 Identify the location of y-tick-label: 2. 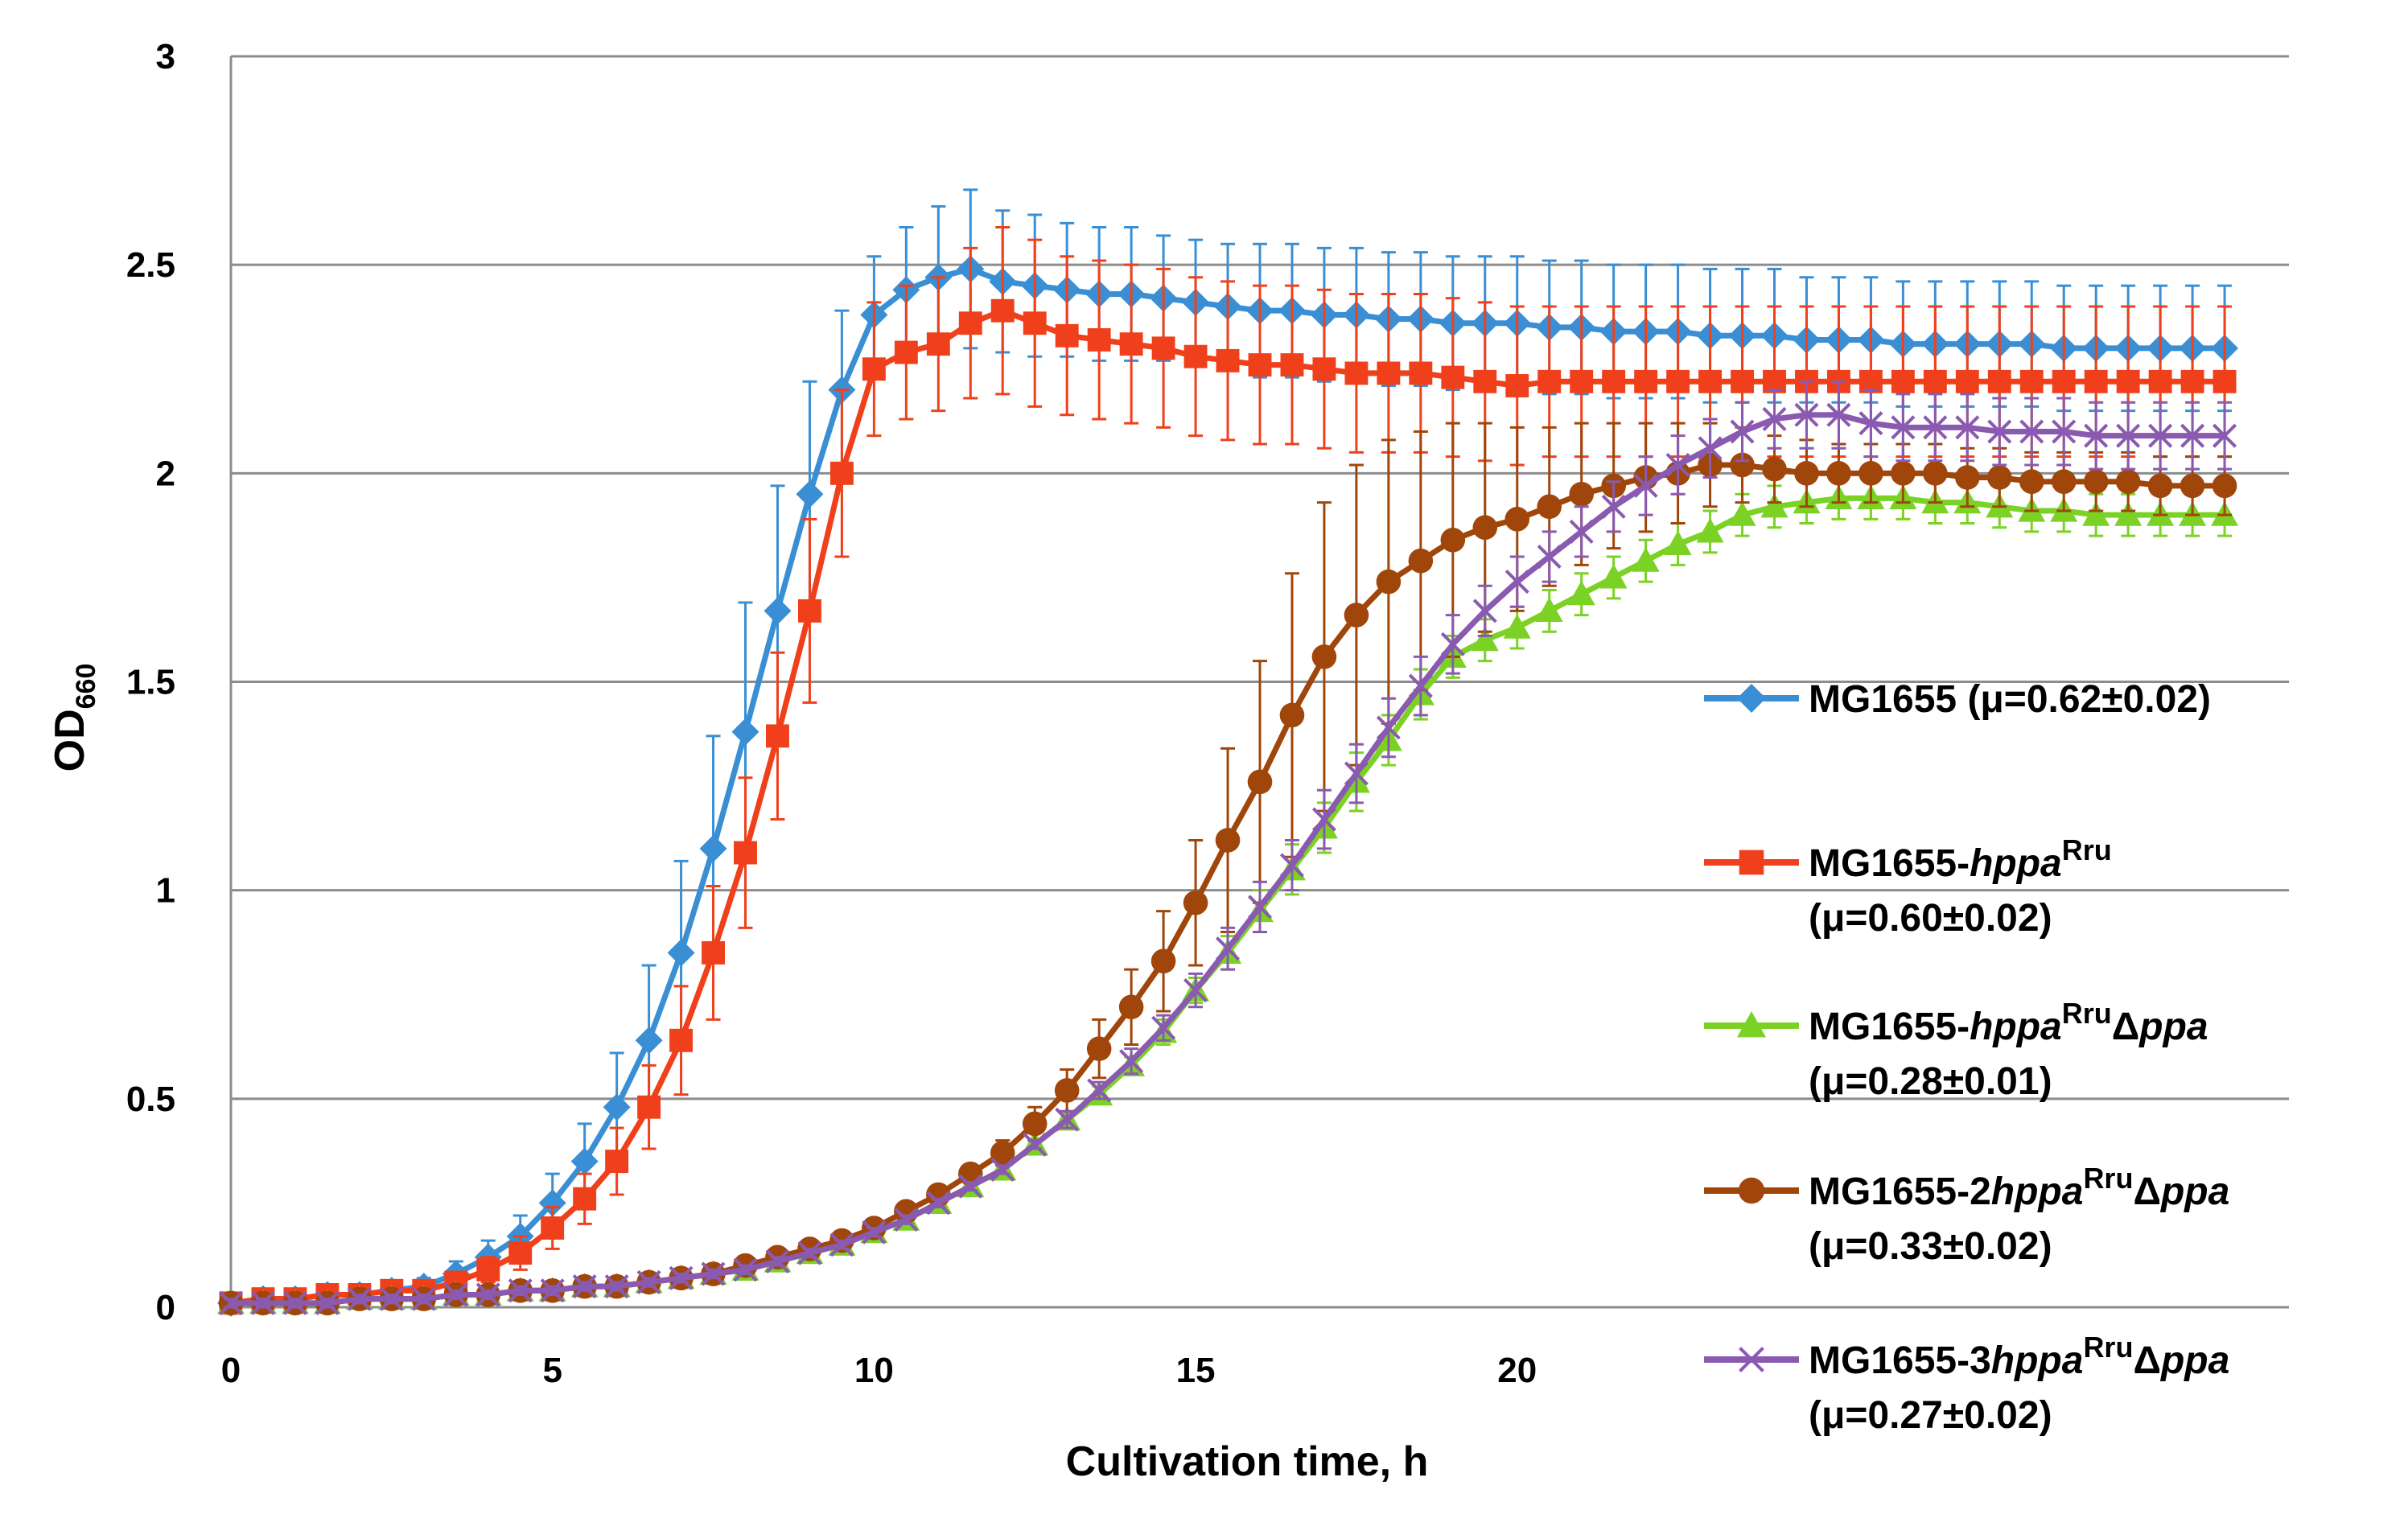
(165, 473).